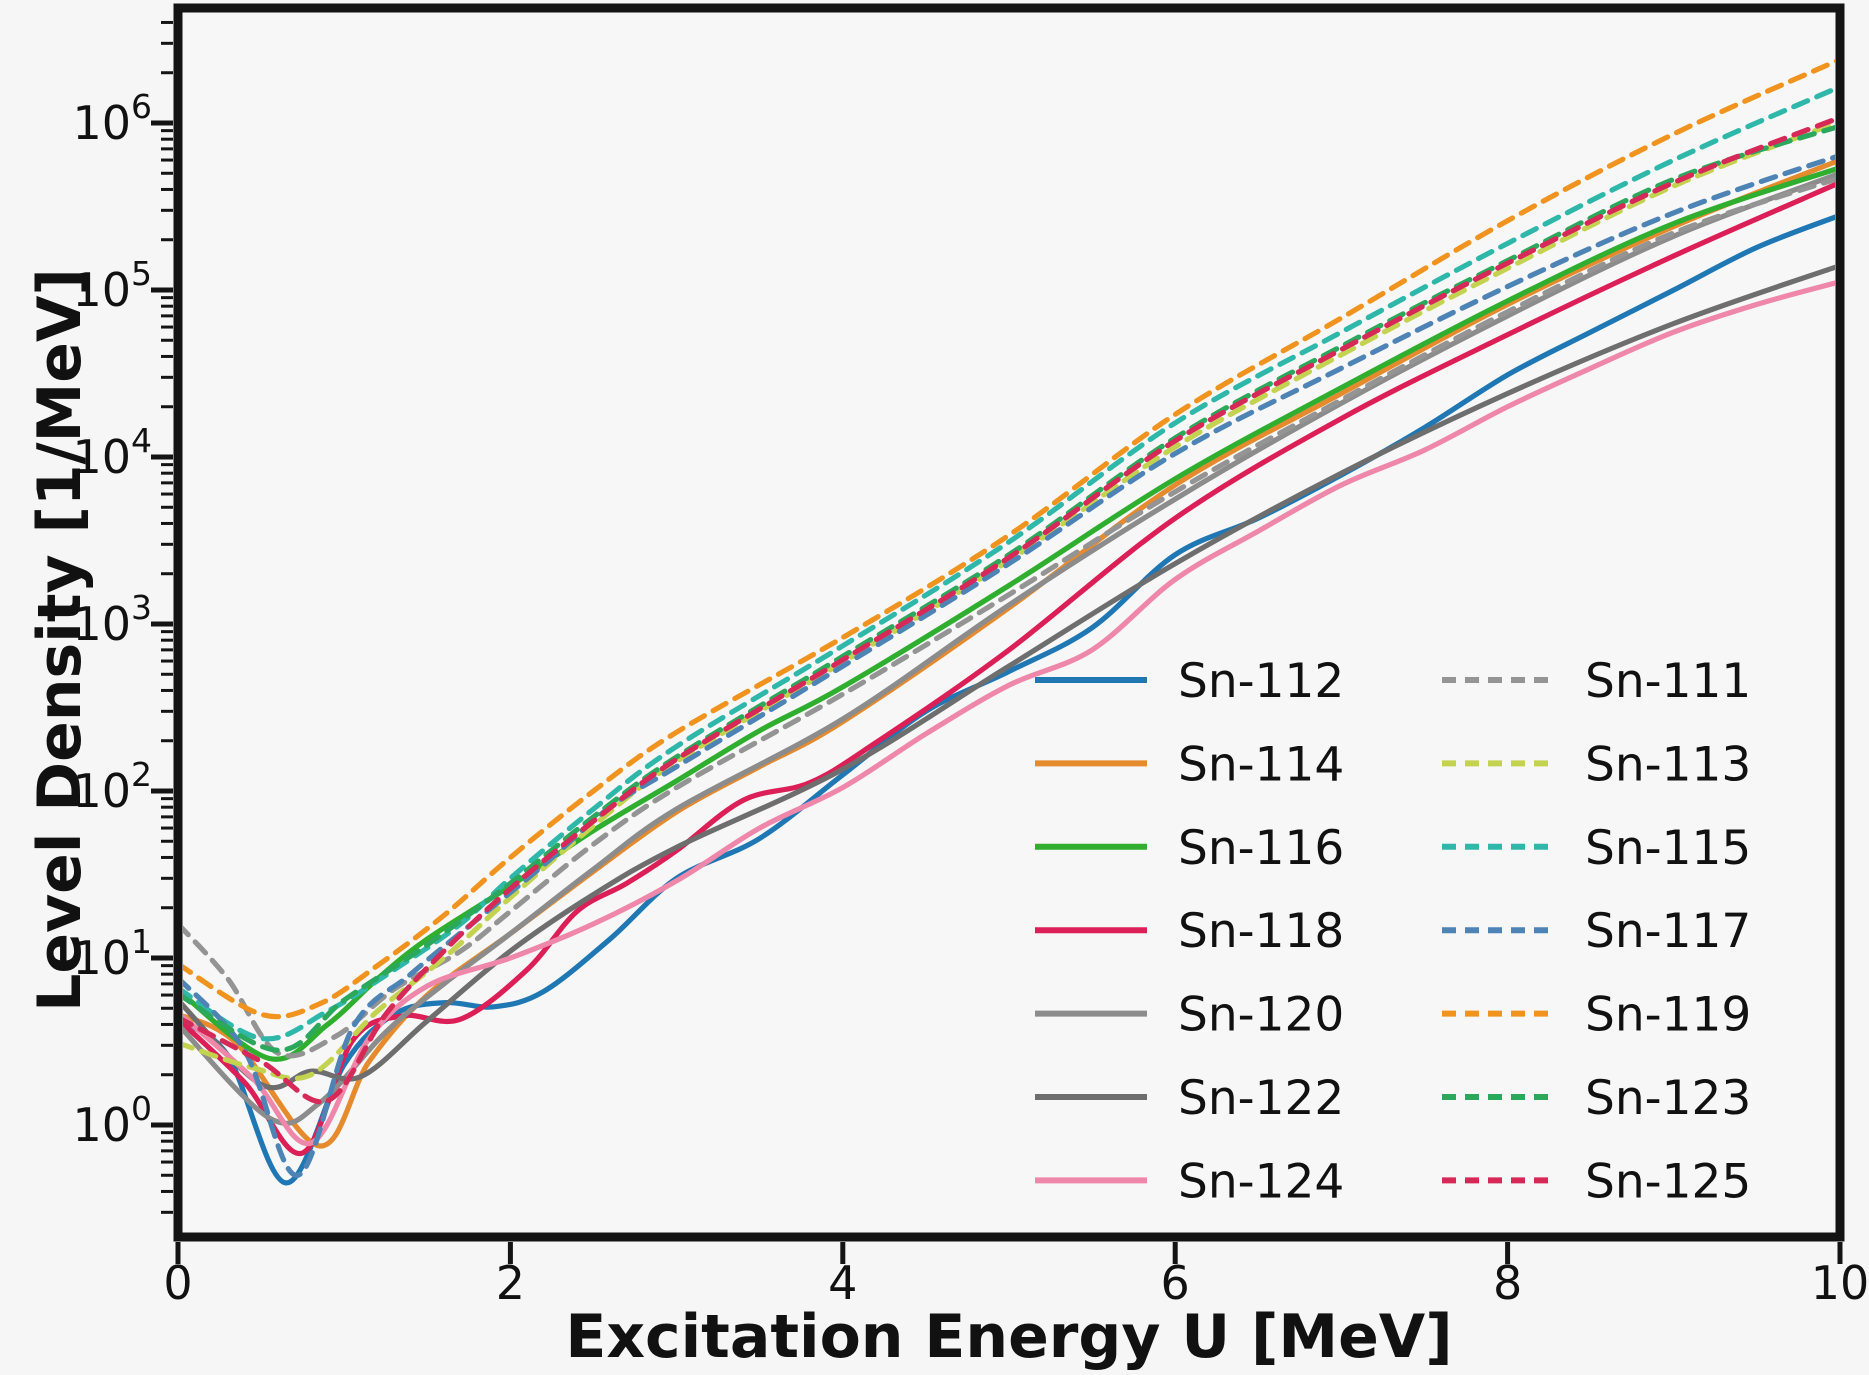  Describe the element at coordinates (1668, 1181) in the screenshot. I see `legend-label: Sn-125` at that location.